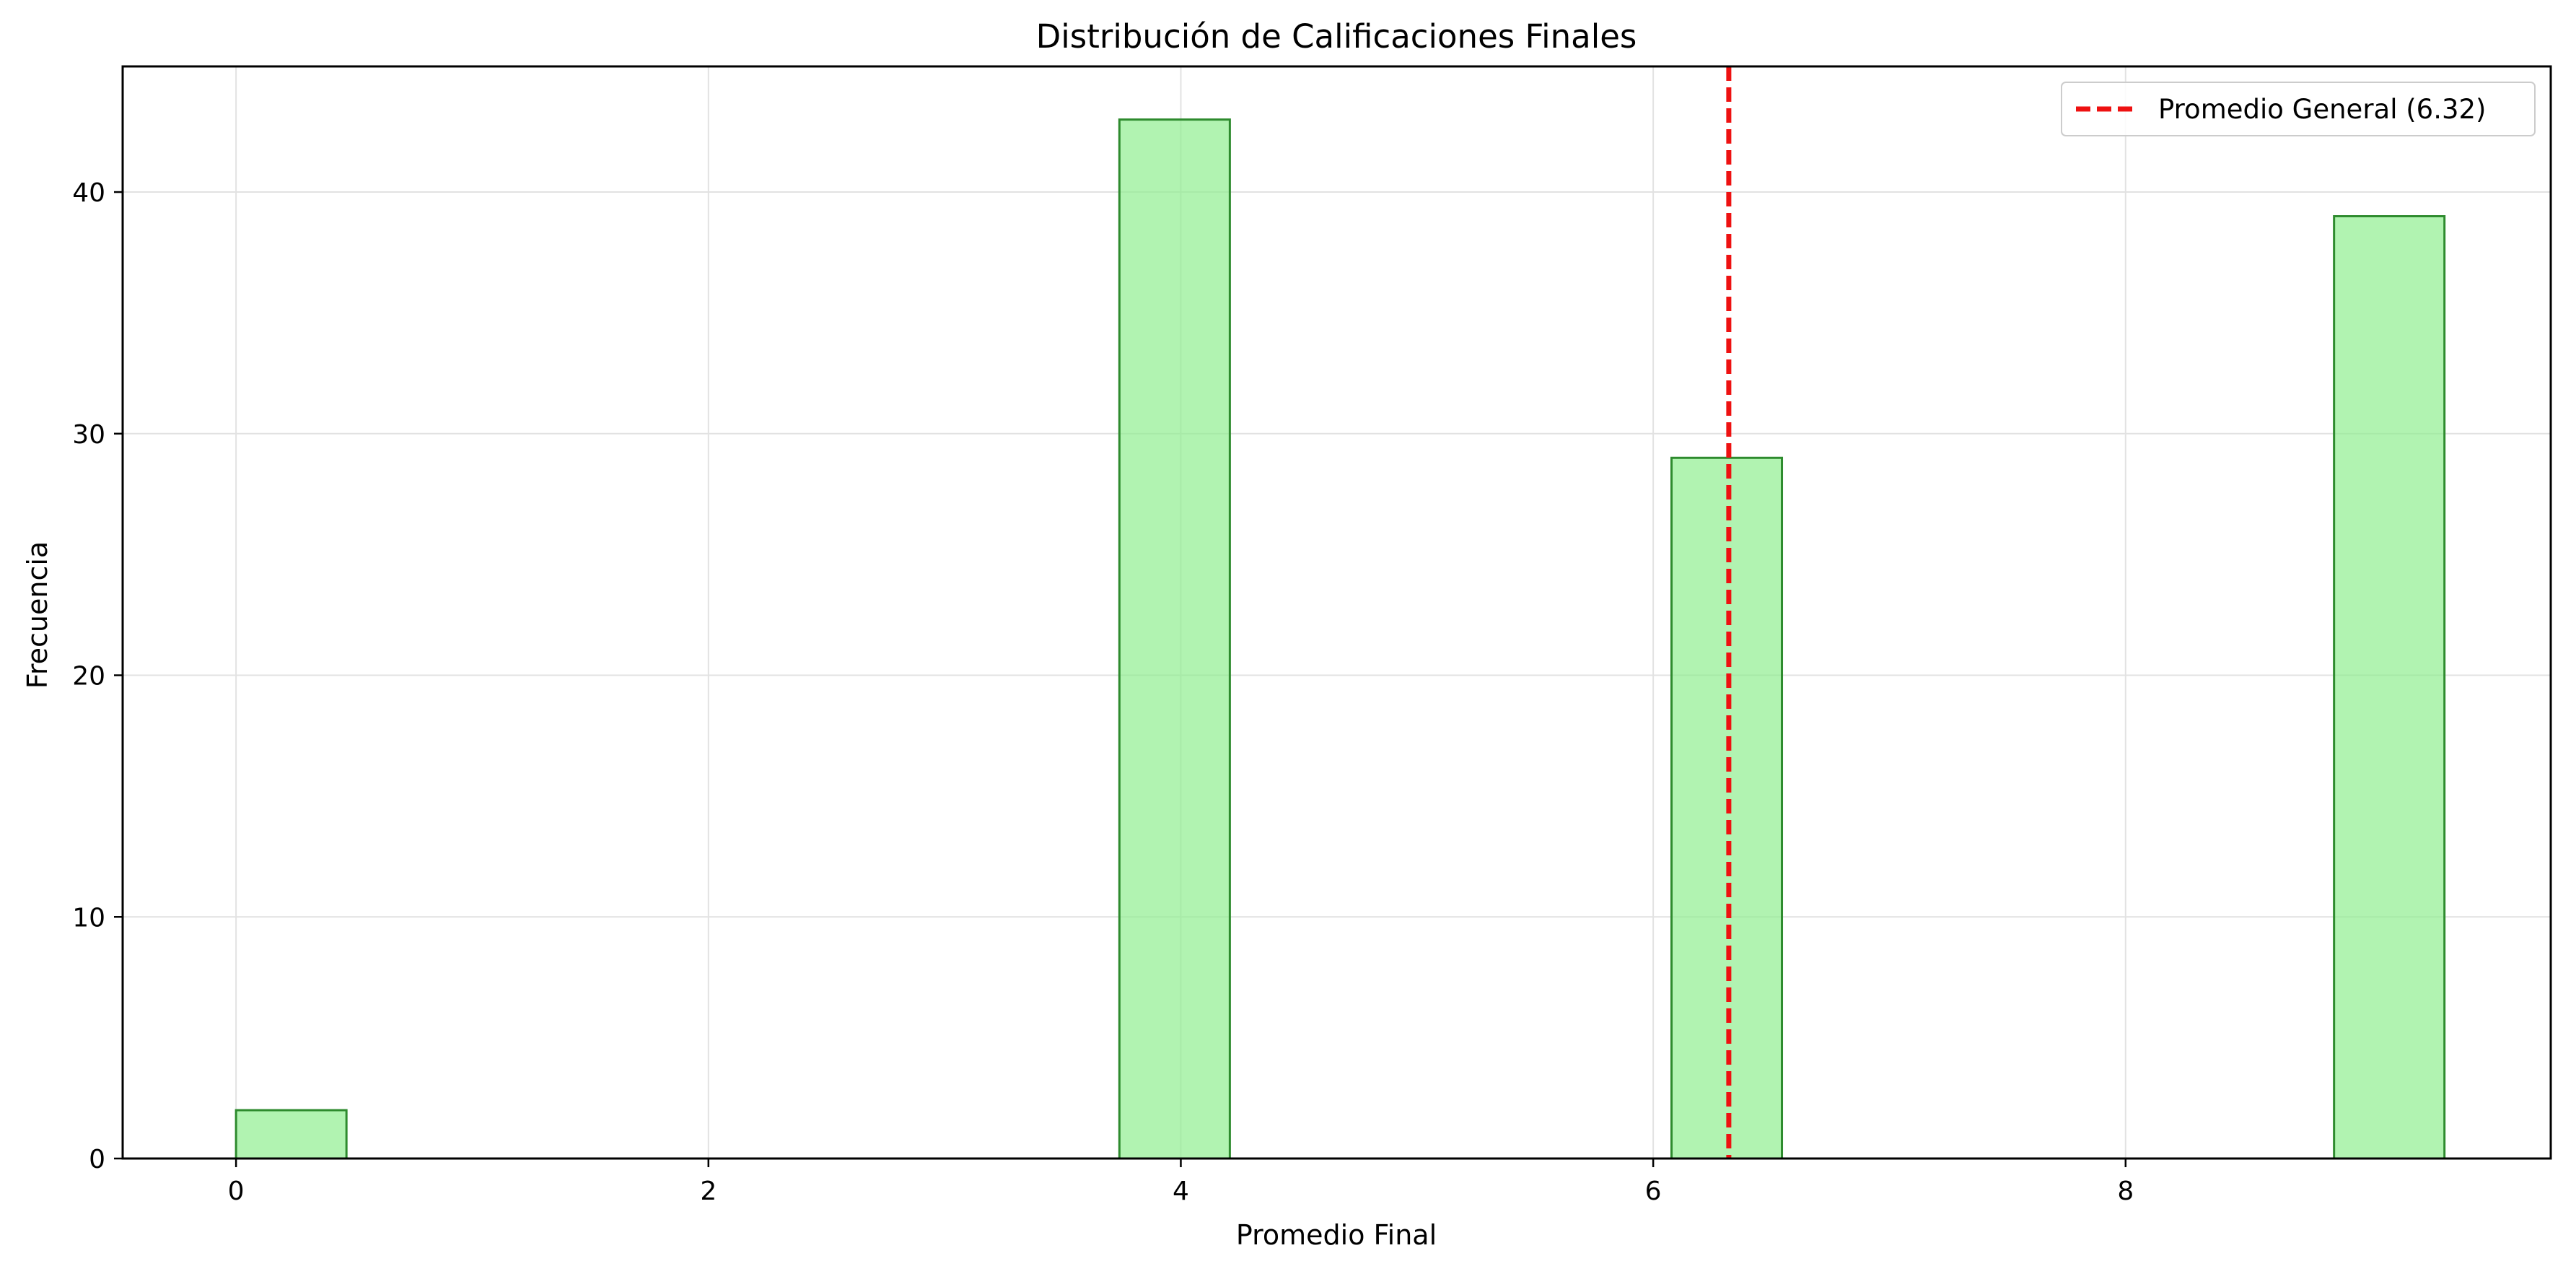  What do you see at coordinates (2125, 1191) in the screenshot?
I see `x-tick-label: 8` at bounding box center [2125, 1191].